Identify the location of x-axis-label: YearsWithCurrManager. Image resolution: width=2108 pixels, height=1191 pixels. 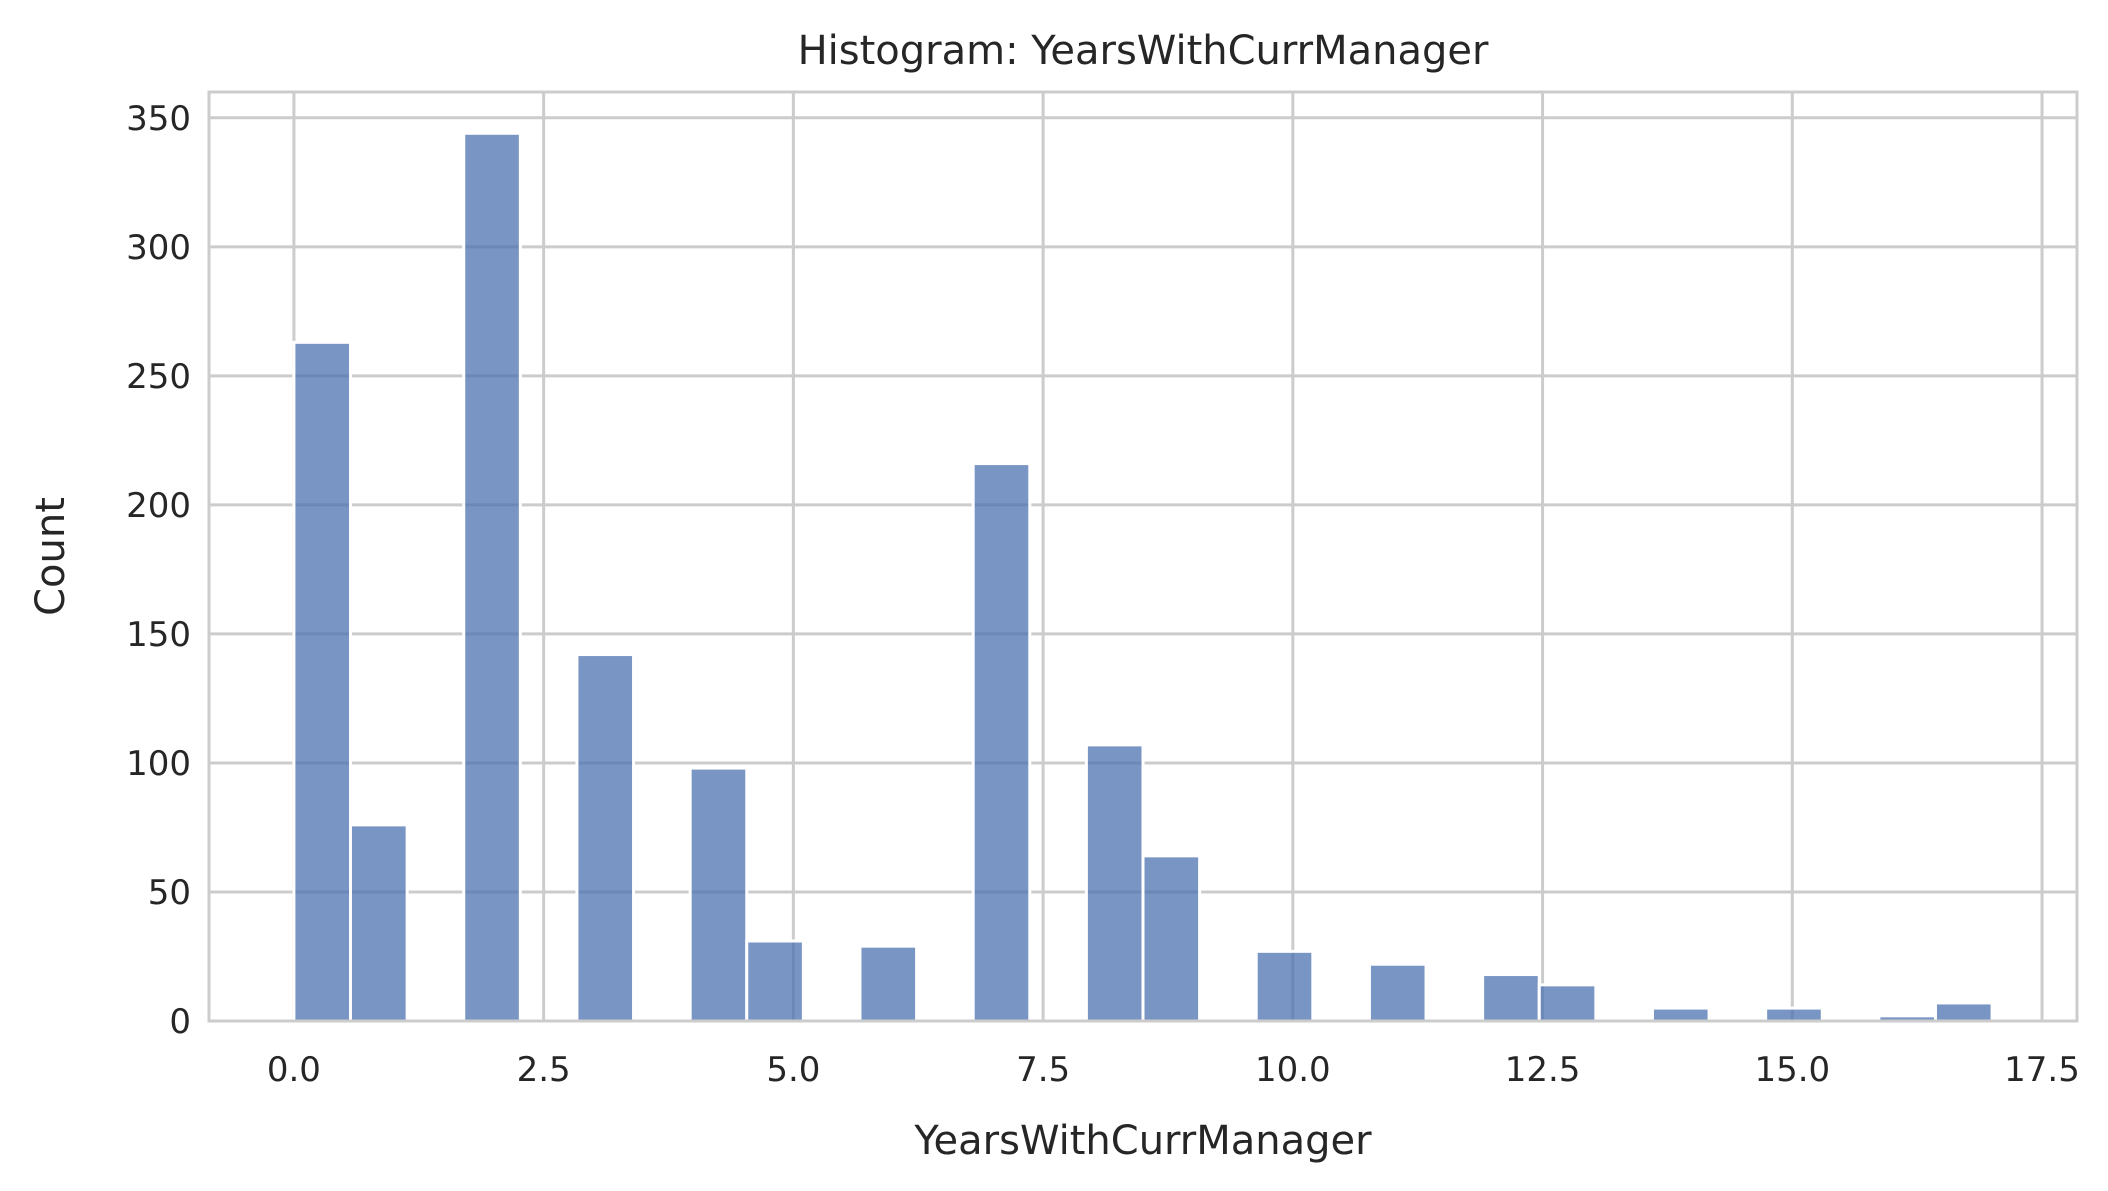
(1142, 1141).